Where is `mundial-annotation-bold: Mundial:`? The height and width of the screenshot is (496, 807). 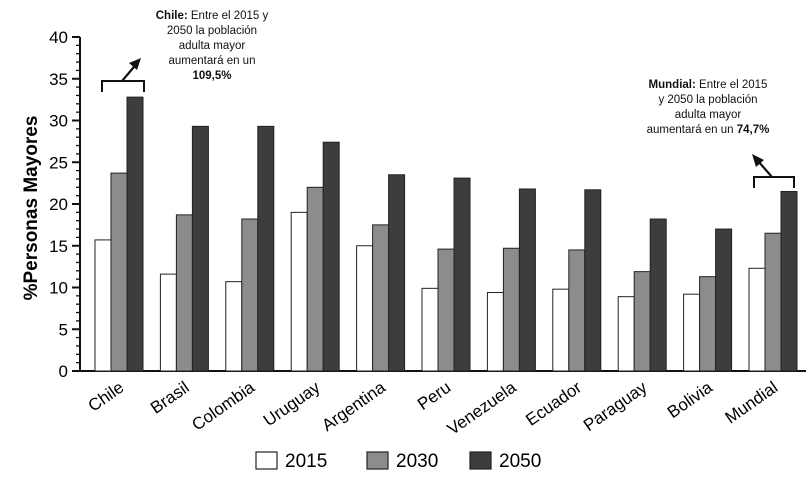 mundial-annotation-bold: Mundial: is located at coordinates (672, 85).